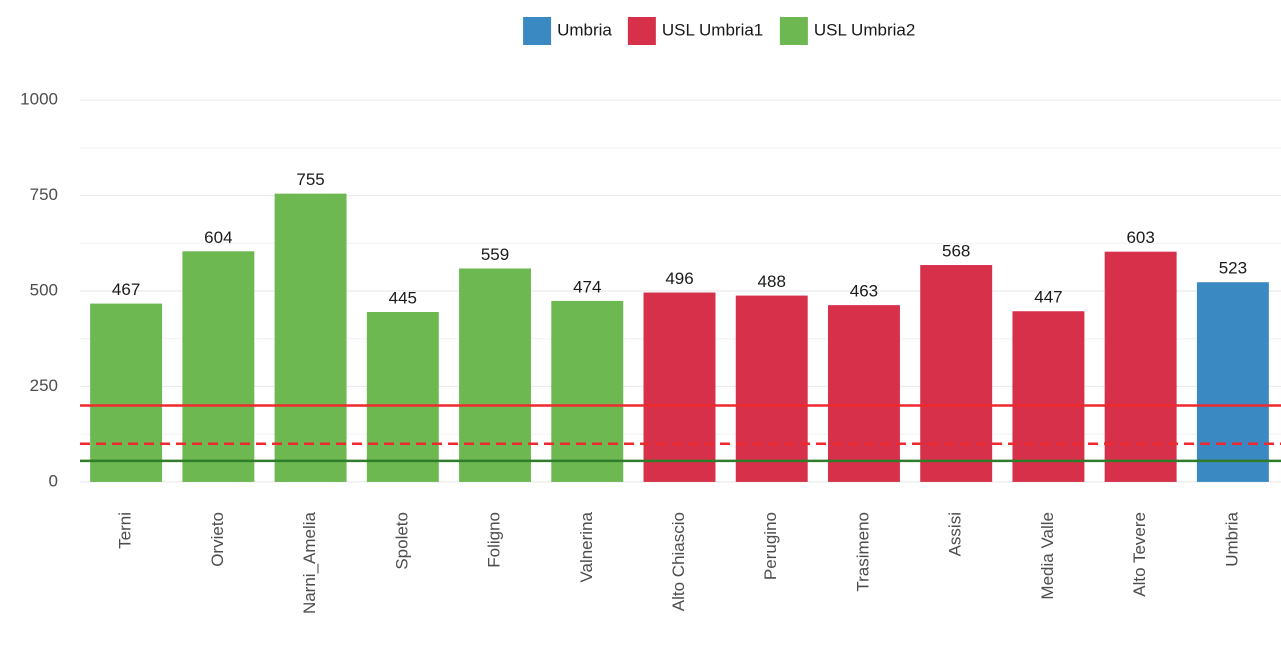 The height and width of the screenshot is (645, 1281). I want to click on x-tick-label: Narni_Amelia, so click(309, 562).